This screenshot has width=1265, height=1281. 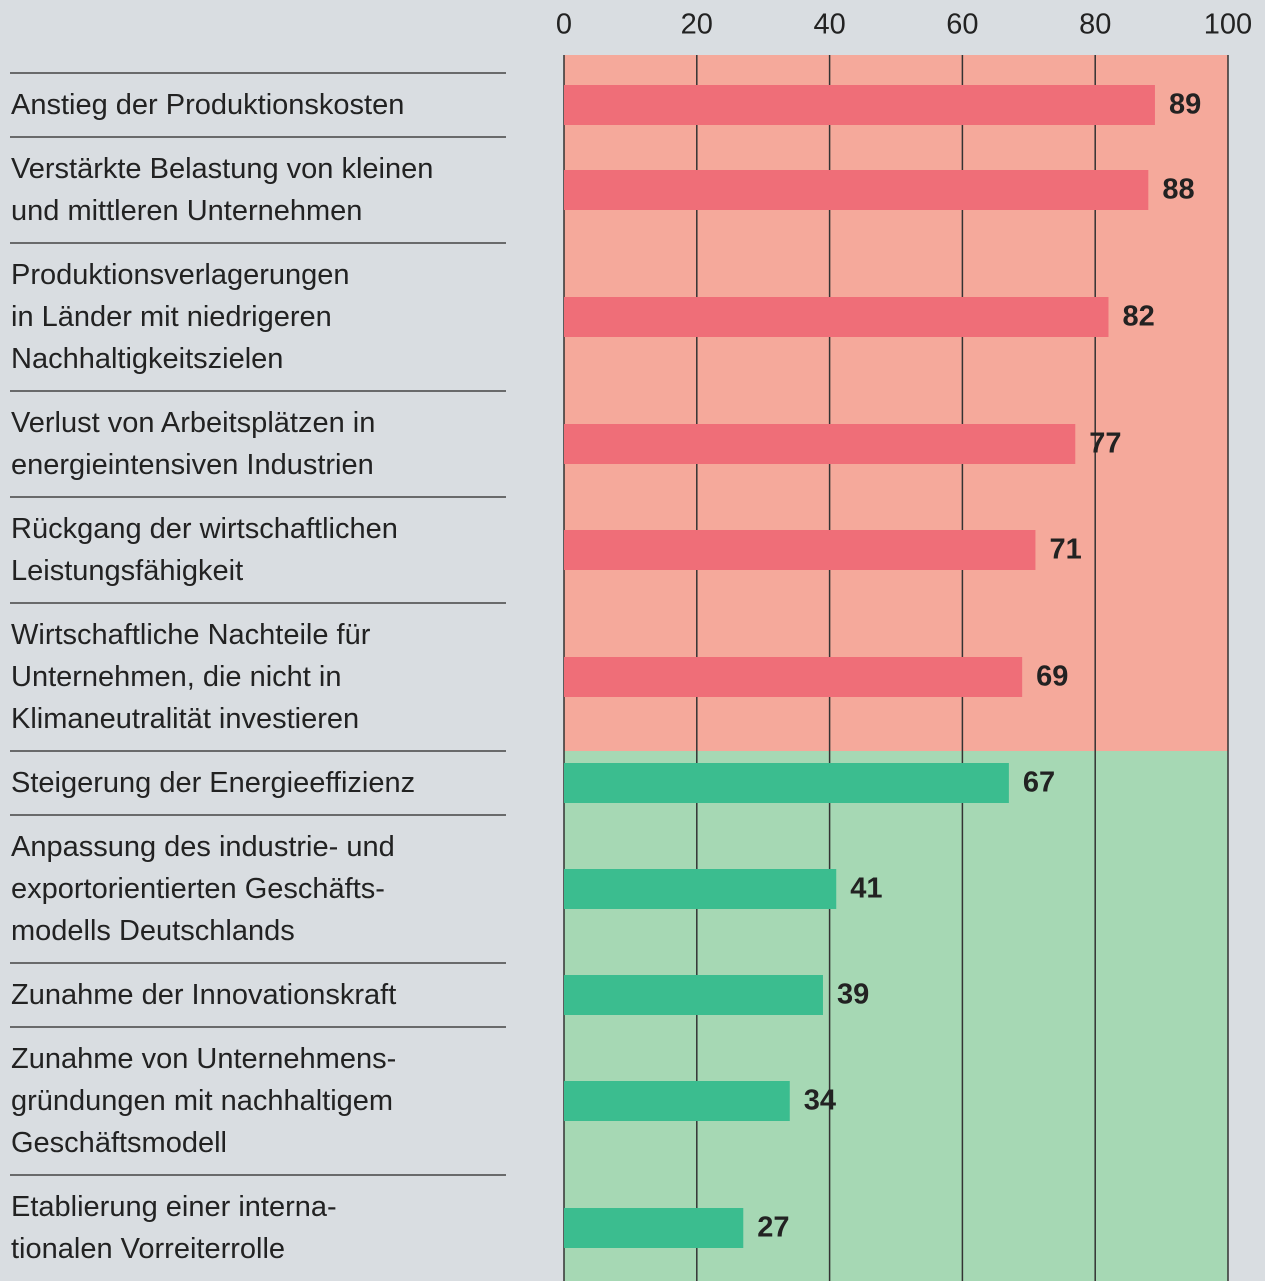 What do you see at coordinates (829, 25) in the screenshot?
I see `x-tick-label: 40` at bounding box center [829, 25].